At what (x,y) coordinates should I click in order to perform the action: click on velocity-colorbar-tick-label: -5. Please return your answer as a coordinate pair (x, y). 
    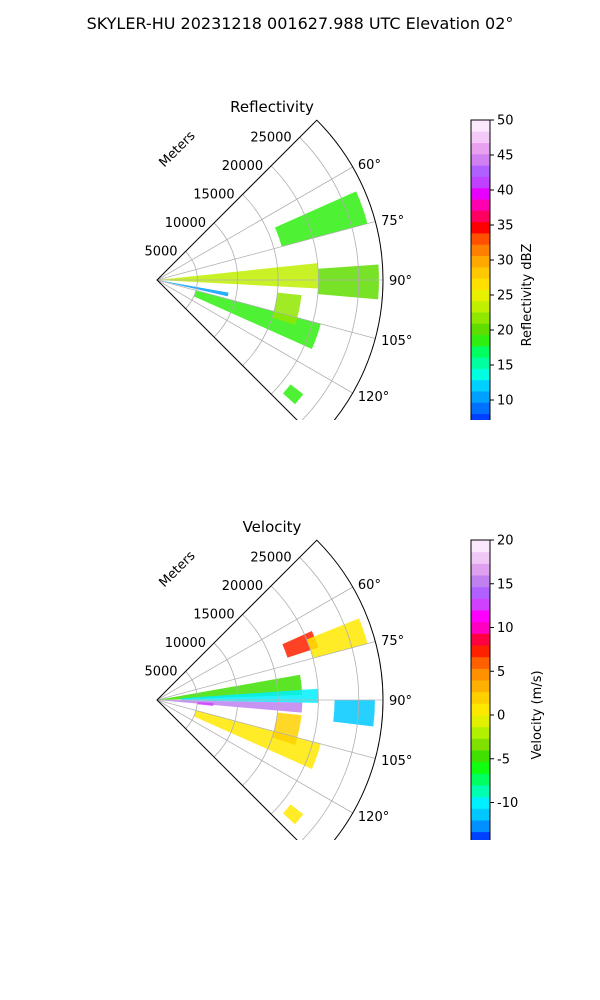
    Looking at the image, I should click on (503, 759).